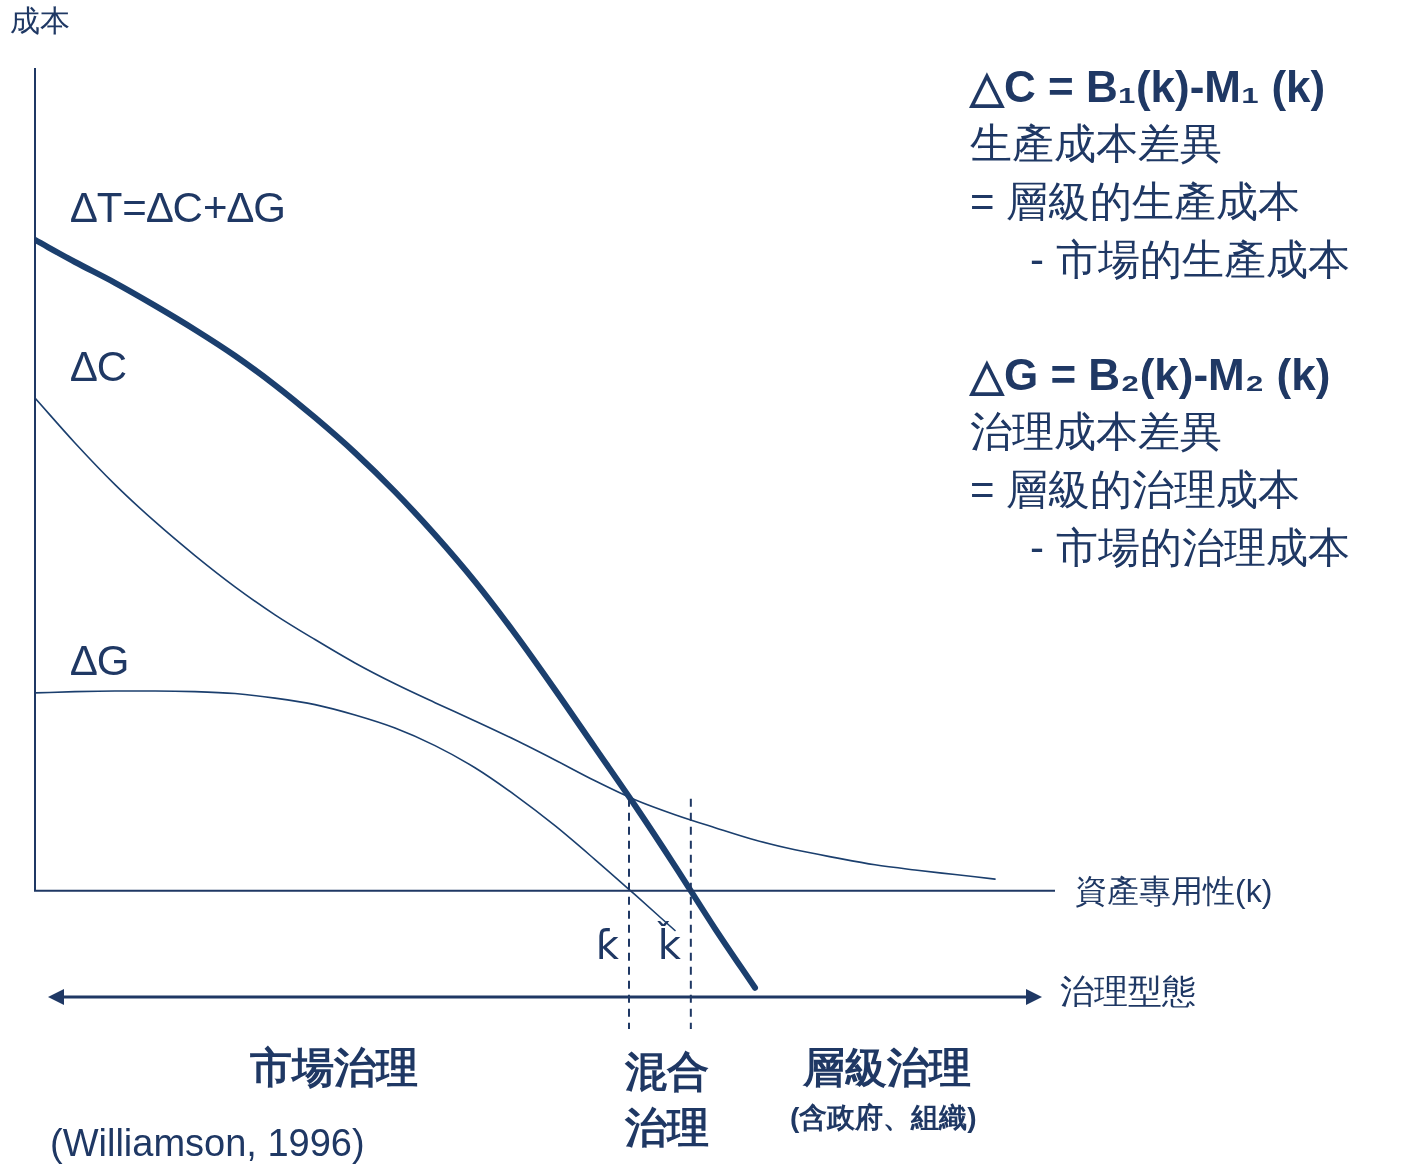 Image resolution: width=1406 pixels, height=1169 pixels. I want to click on series-label: ∆C, so click(99, 366).